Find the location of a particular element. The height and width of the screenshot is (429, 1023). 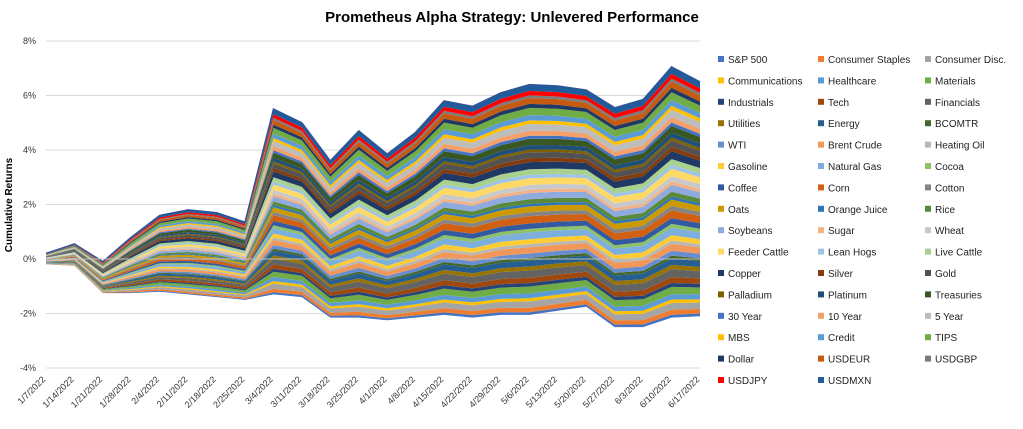

area-tech is located at coordinates (373, 280).